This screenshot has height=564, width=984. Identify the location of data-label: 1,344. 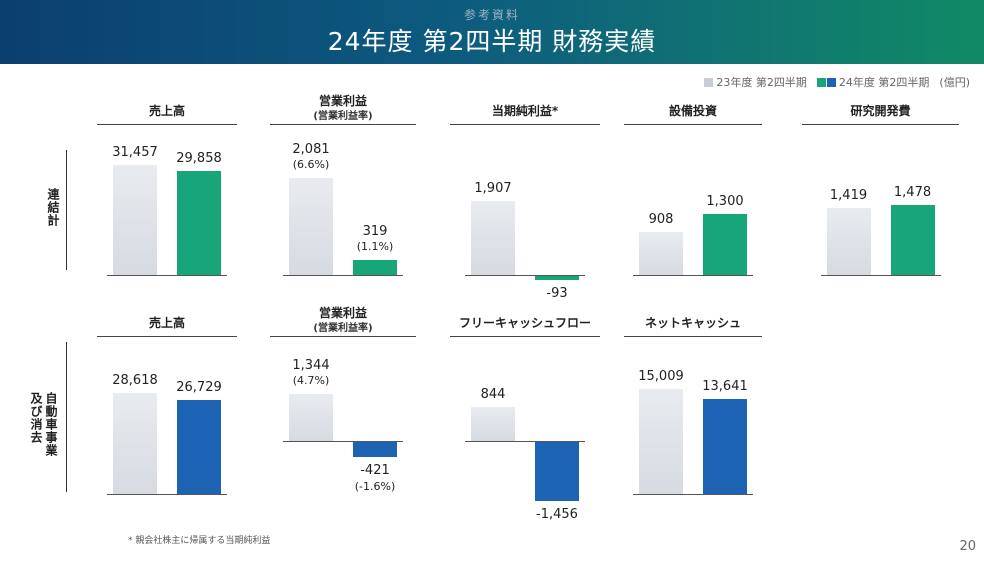
(311, 365).